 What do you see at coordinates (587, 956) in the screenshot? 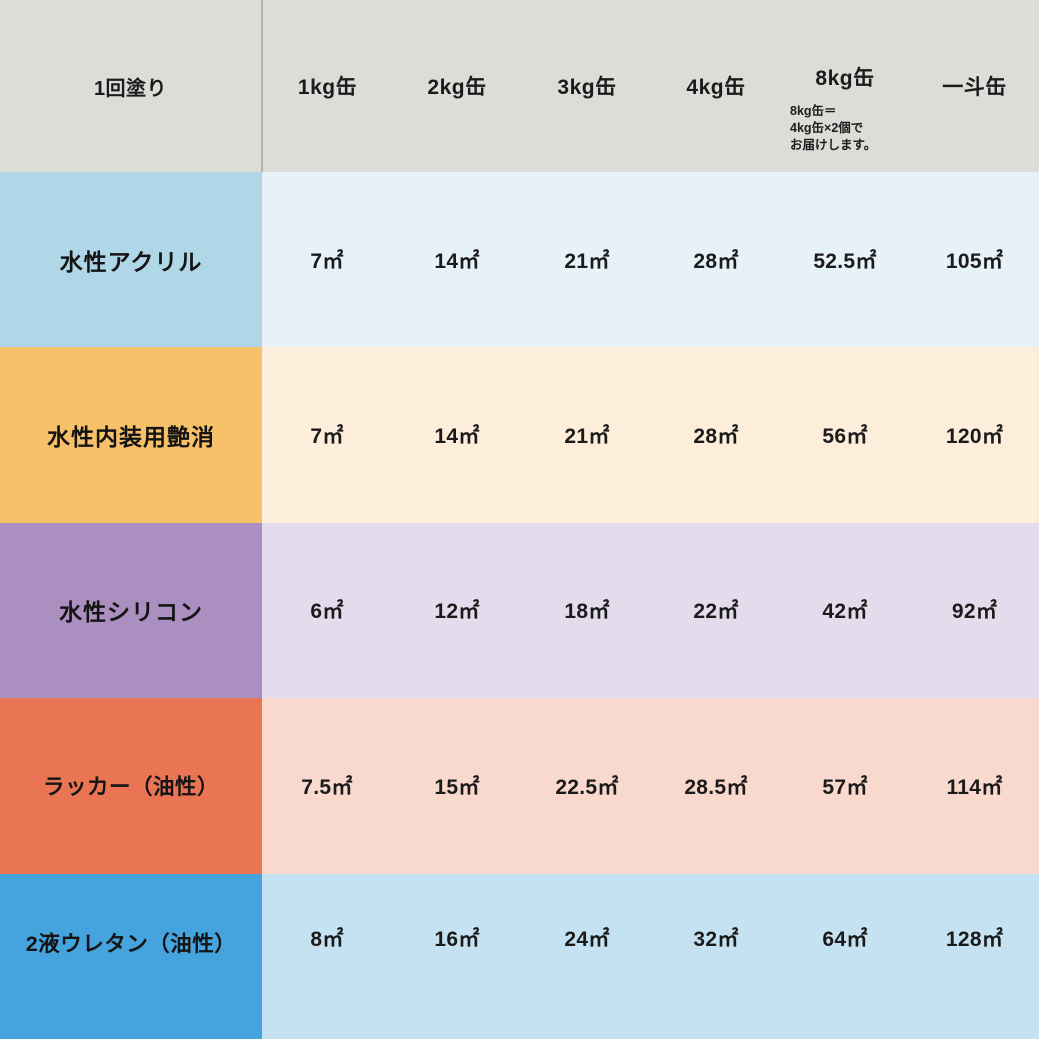
I see `cell-urethane-3kg: 24㎡` at bounding box center [587, 956].